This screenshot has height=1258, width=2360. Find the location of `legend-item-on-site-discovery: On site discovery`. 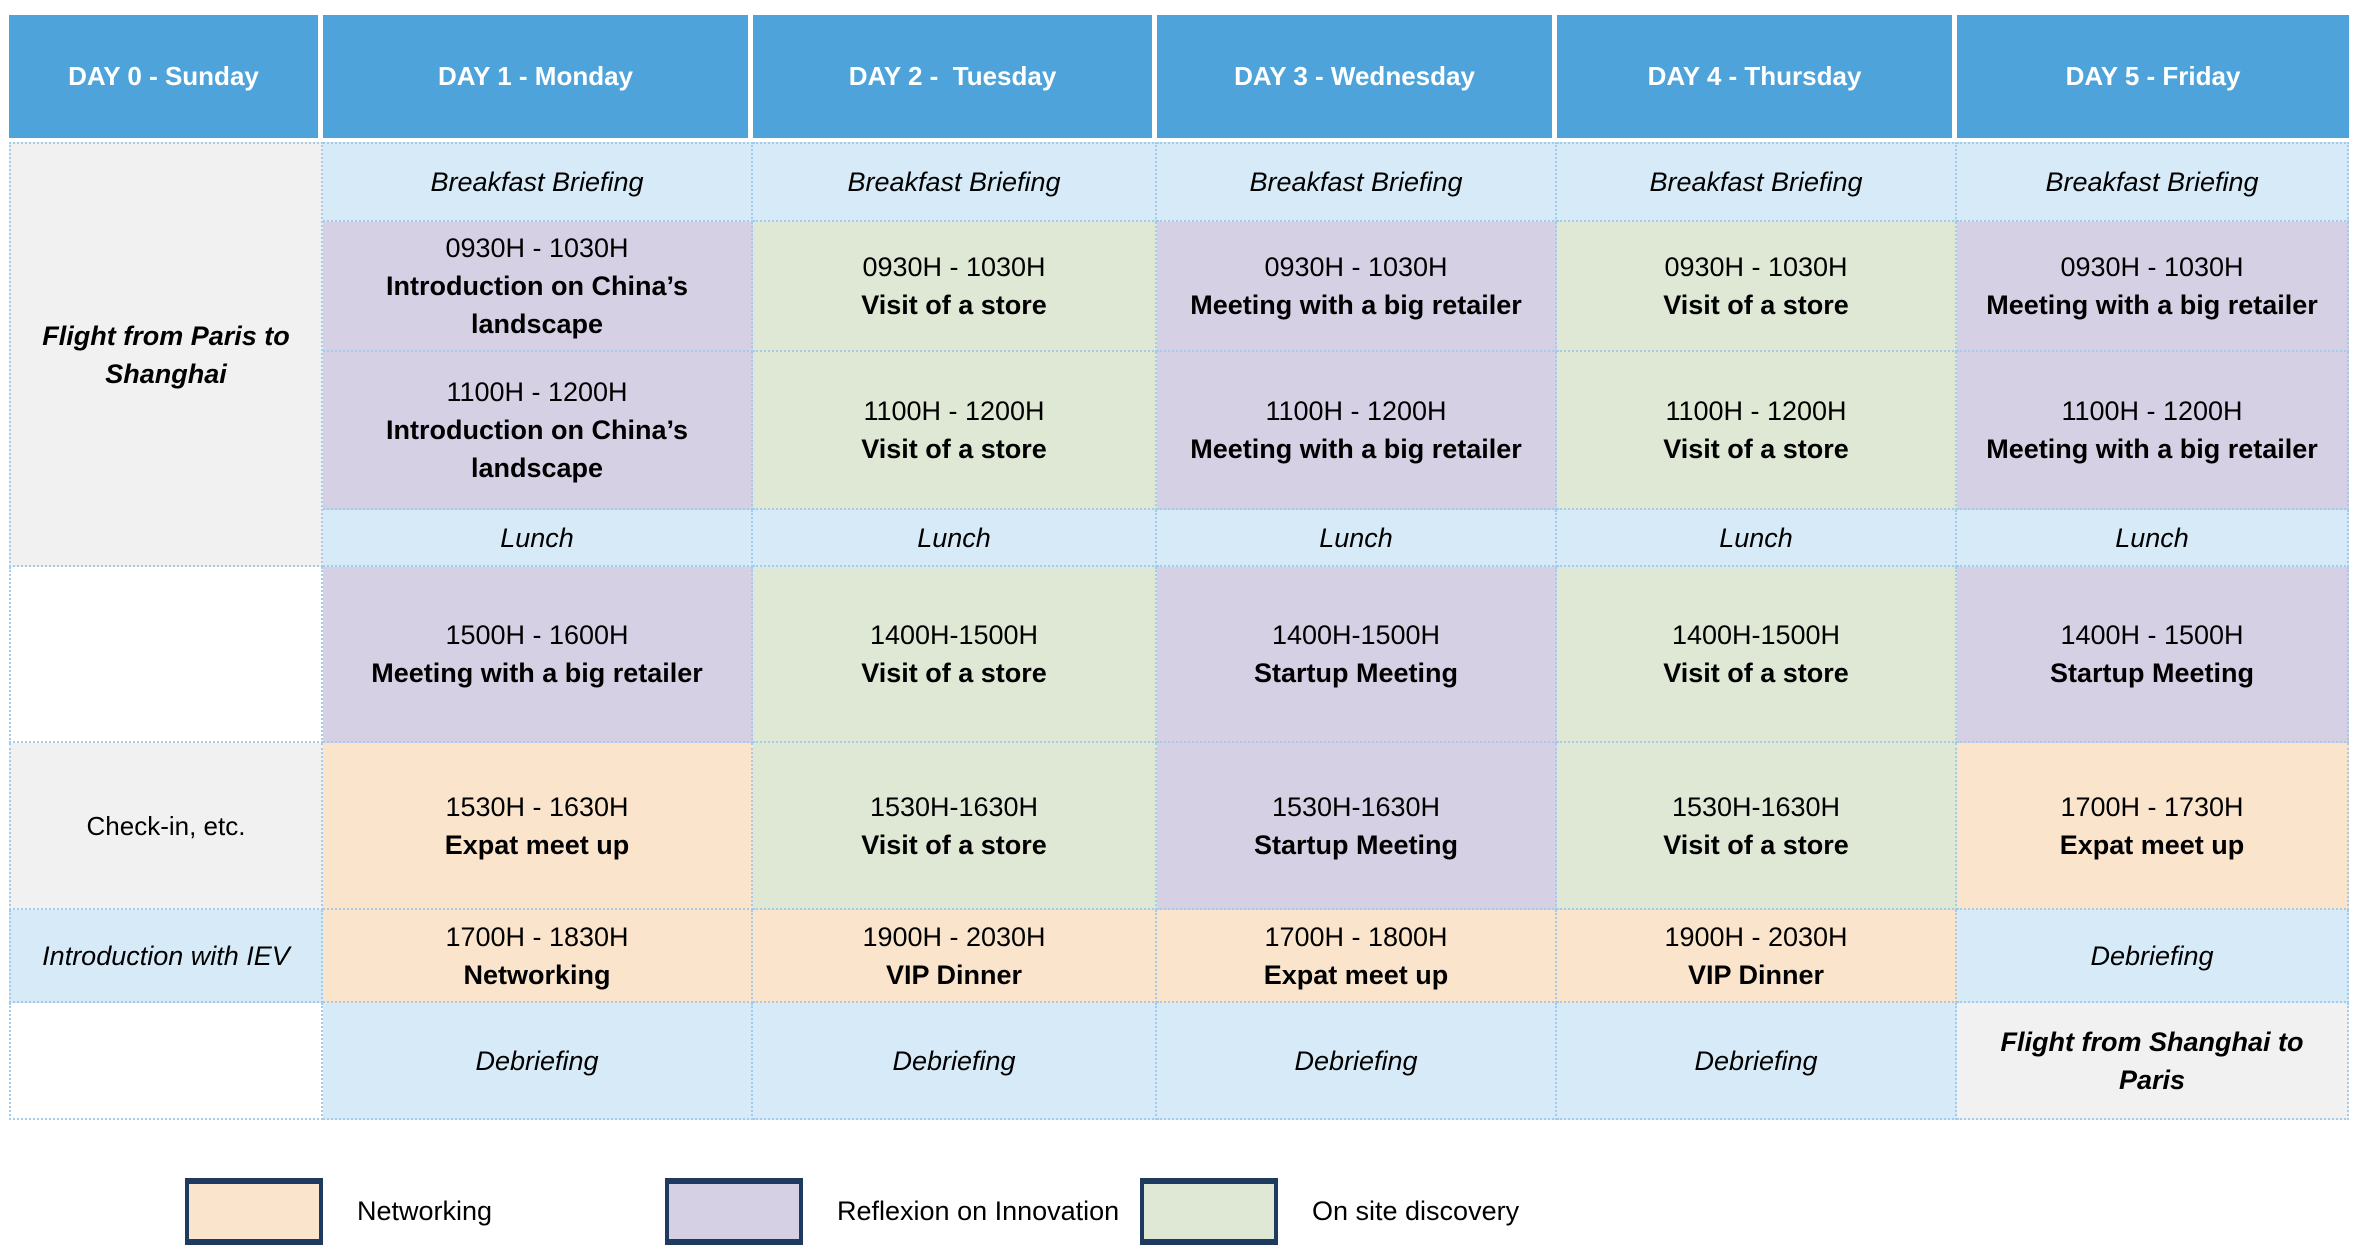

legend-item-on-site-discovery: On site discovery is located at coordinates (1329, 1211).